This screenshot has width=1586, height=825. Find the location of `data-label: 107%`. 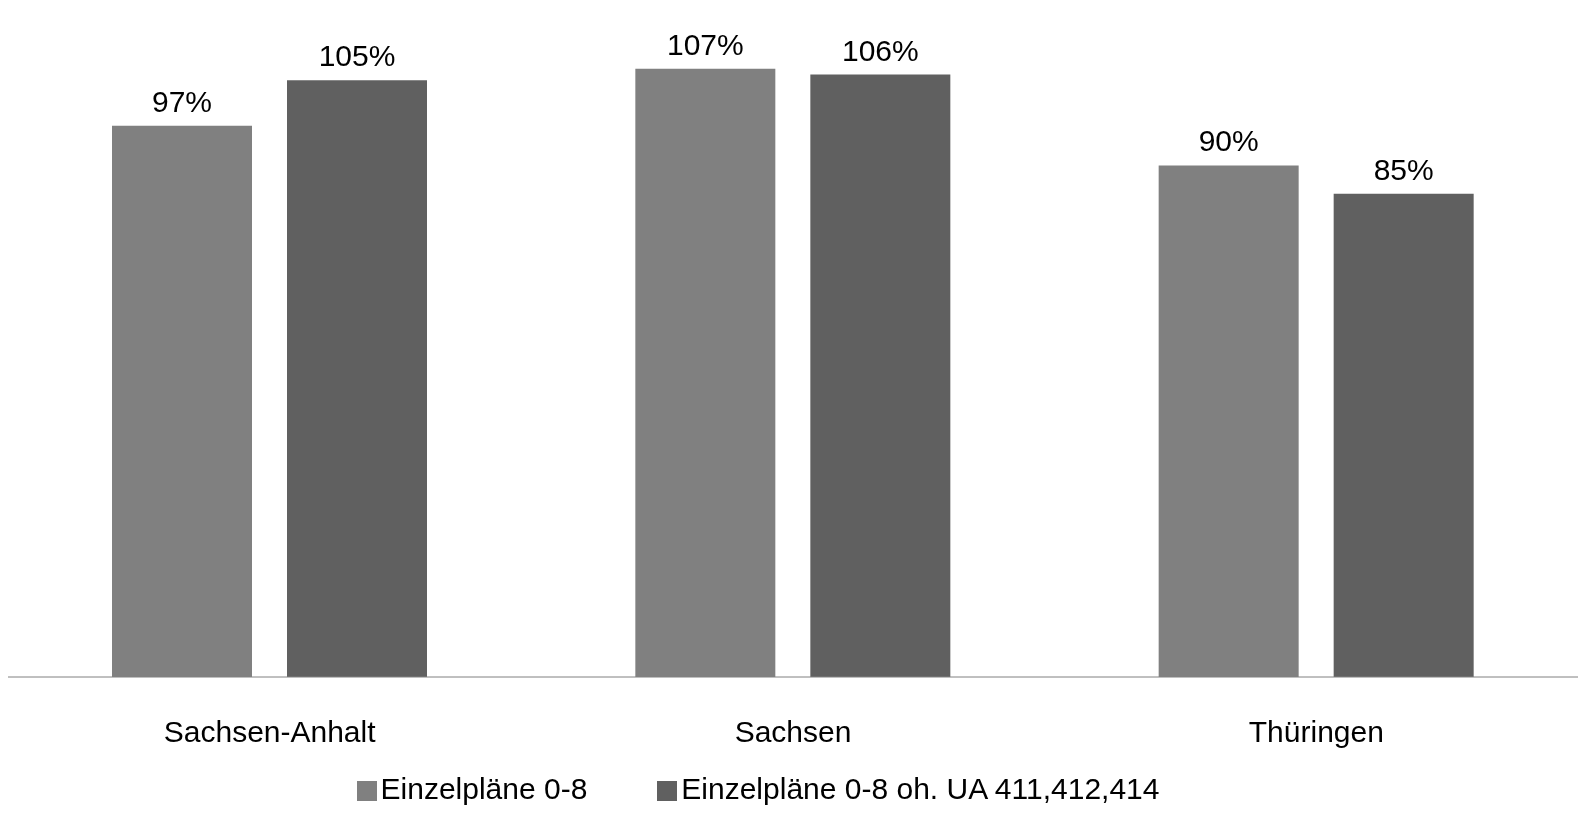

data-label: 107% is located at coordinates (705, 44).